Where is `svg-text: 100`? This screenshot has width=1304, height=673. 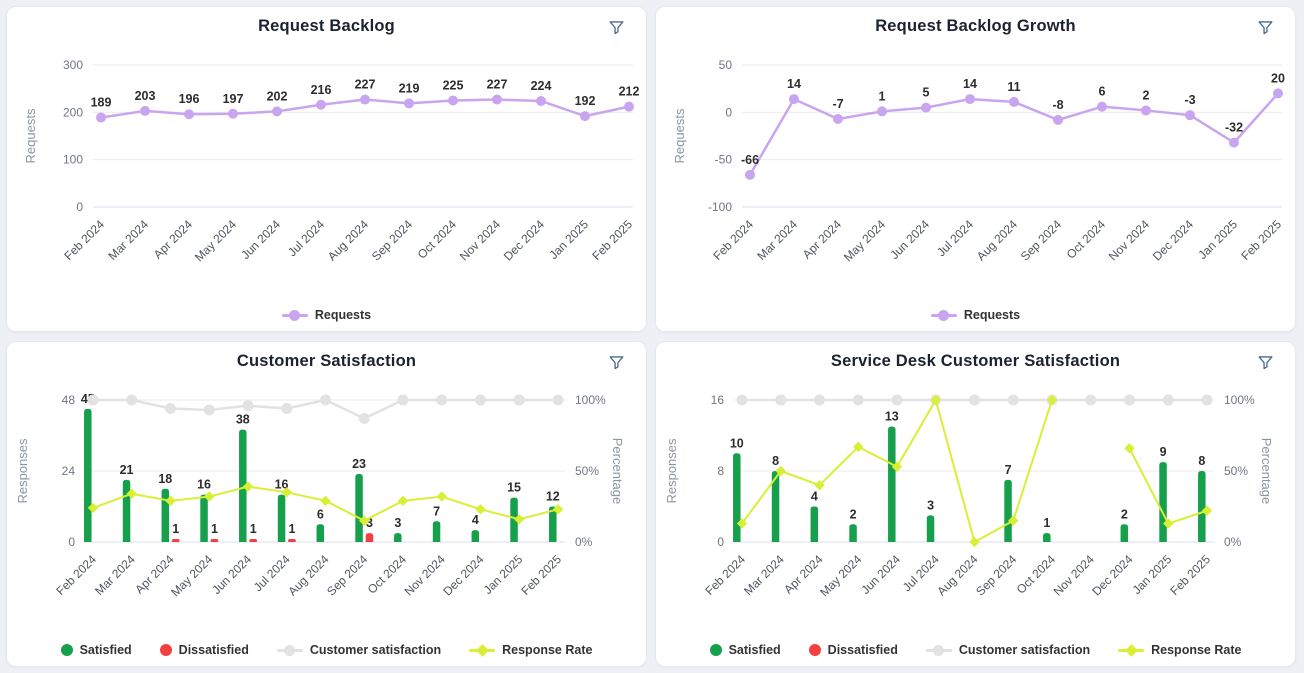
svg-text: 100 is located at coordinates (72, 160).